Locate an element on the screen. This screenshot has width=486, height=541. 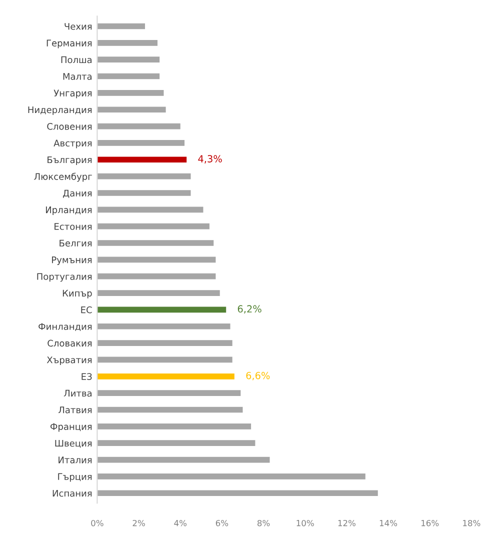
y-tick-label: ЕЗ is located at coordinates (87, 376).